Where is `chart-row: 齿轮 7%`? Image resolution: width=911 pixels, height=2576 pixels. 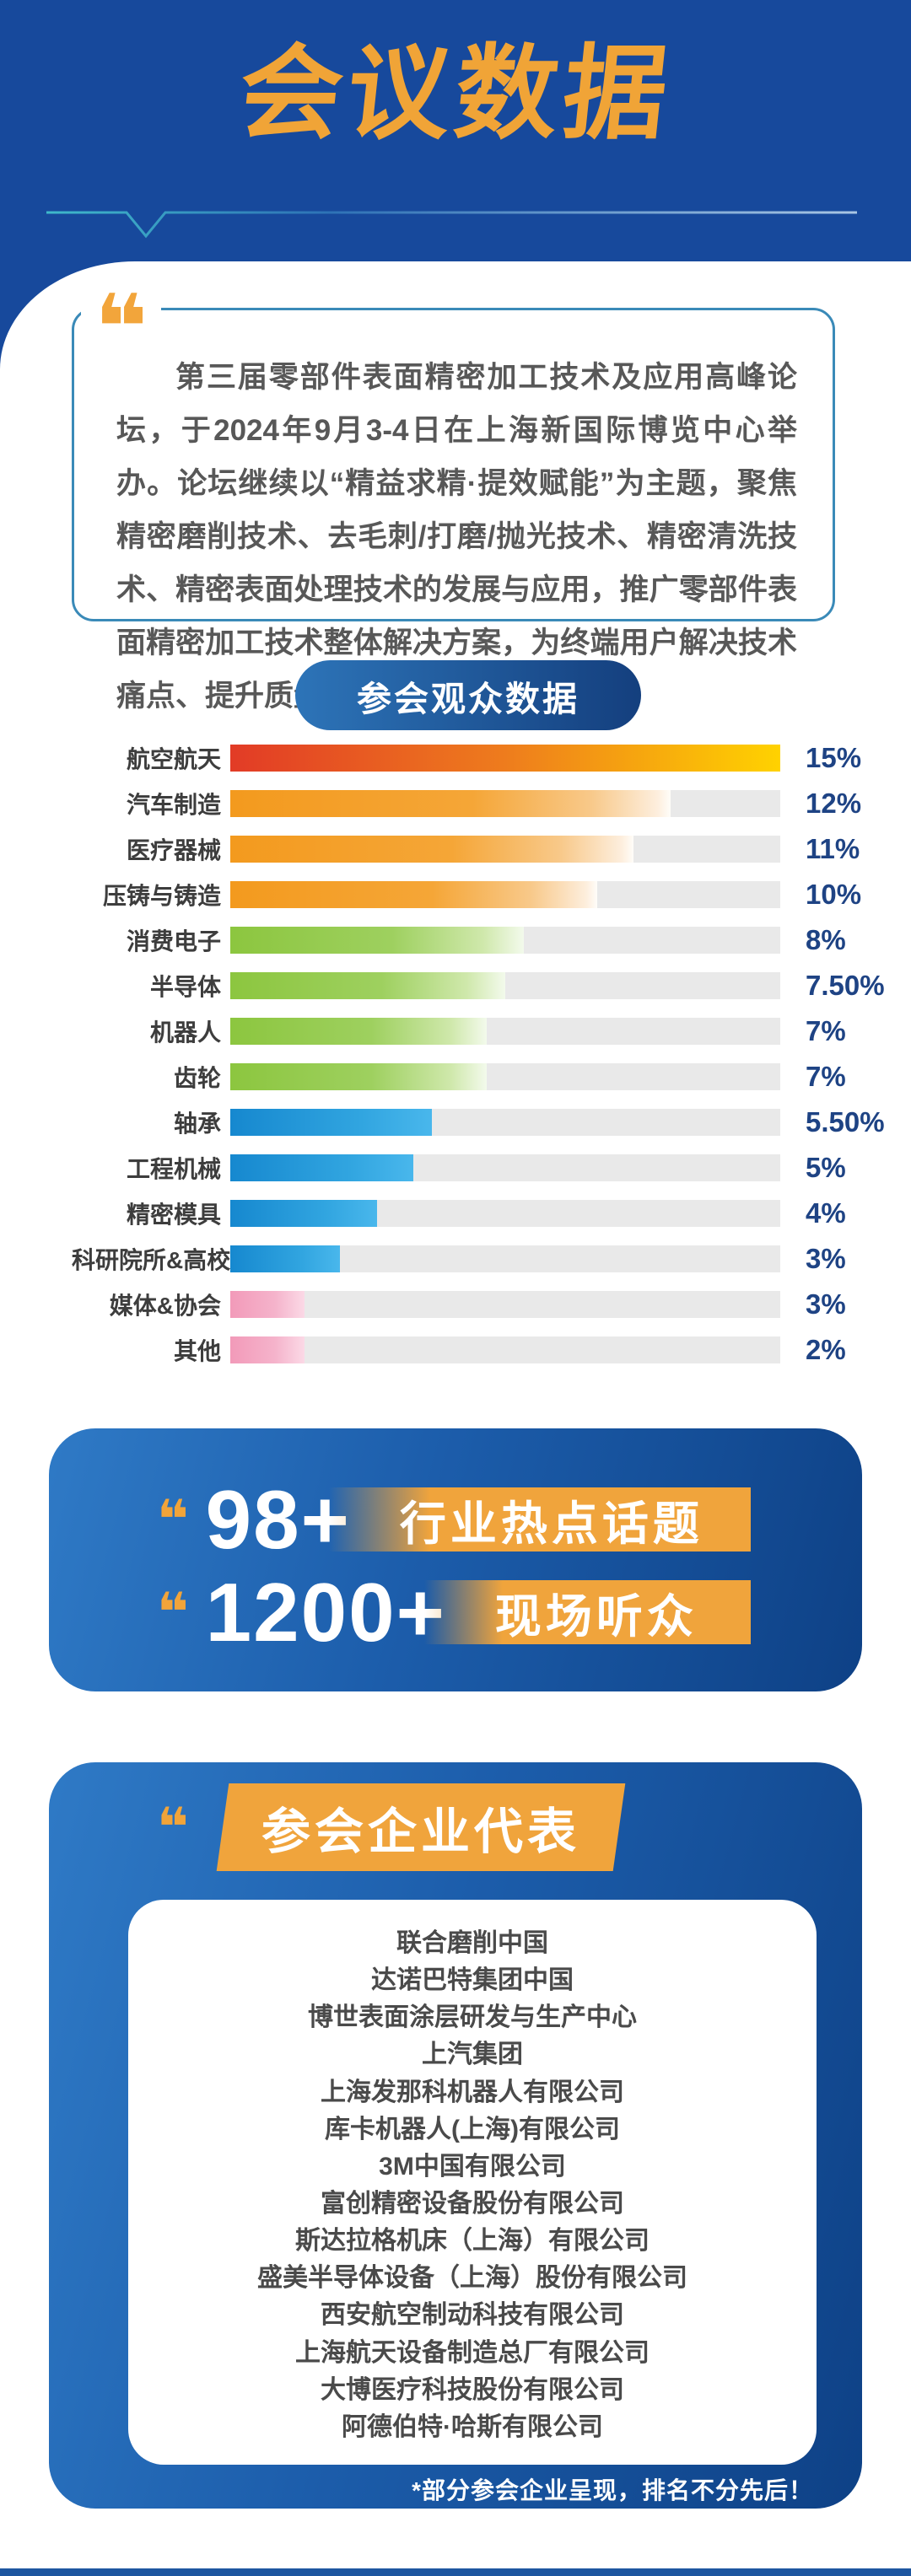 chart-row: 齿轮 7% is located at coordinates (468, 1076).